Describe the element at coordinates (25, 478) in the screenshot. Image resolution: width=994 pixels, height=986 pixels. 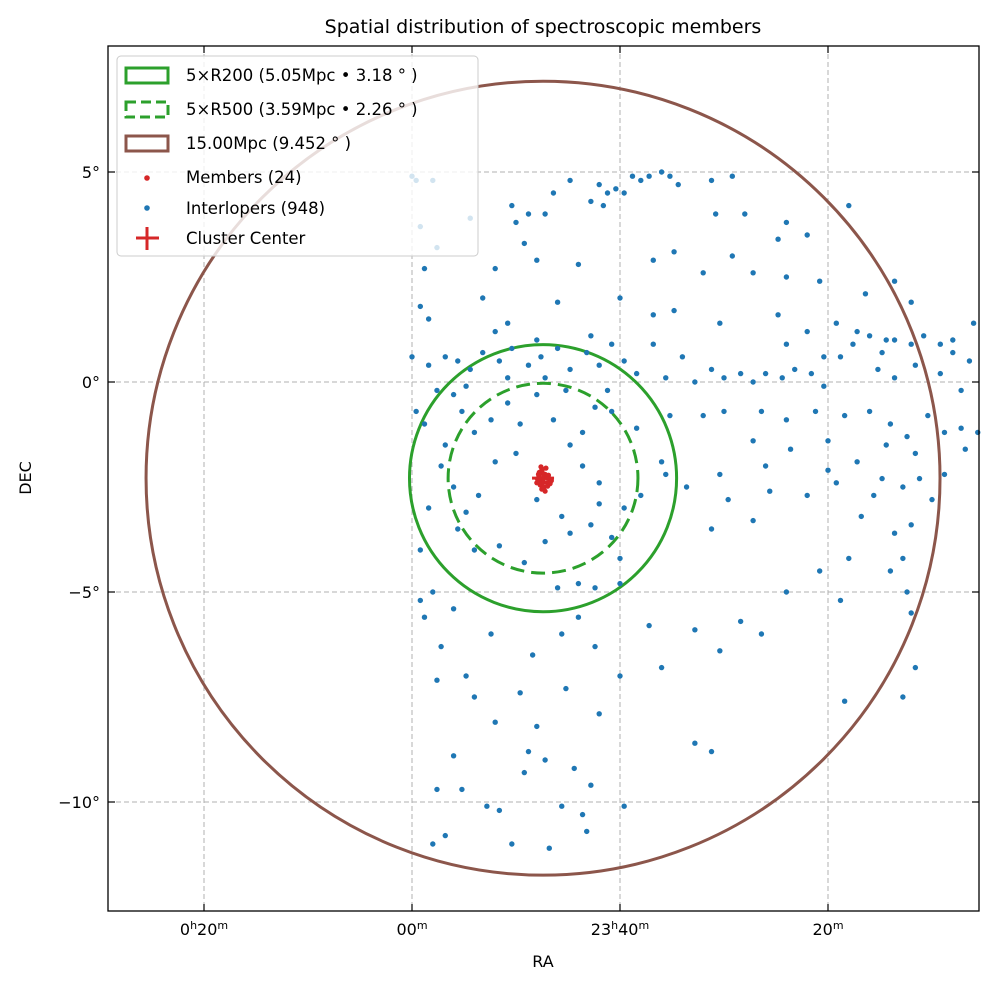
I see `y-axis-label: DEC` at that location.